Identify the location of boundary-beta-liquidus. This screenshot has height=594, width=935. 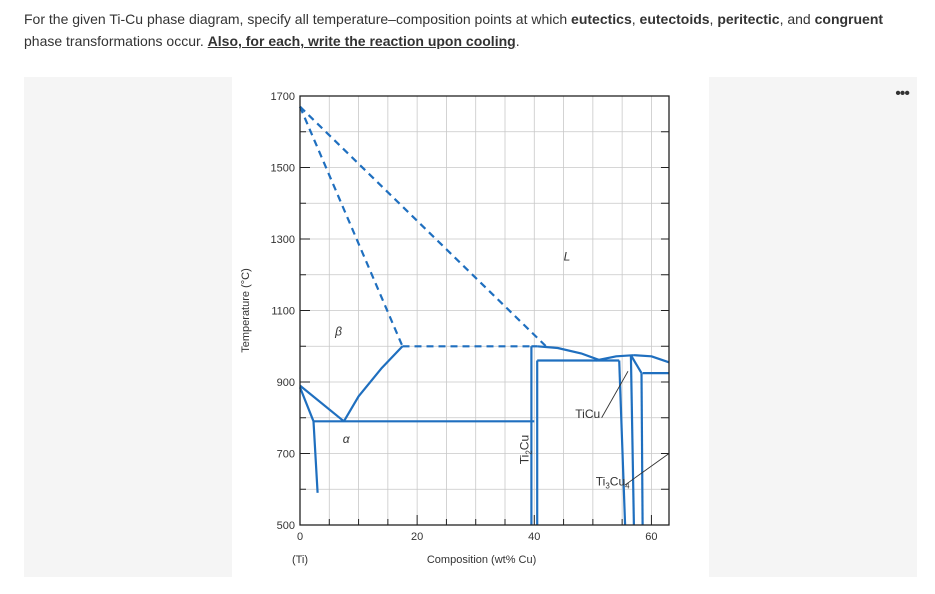
(423, 226).